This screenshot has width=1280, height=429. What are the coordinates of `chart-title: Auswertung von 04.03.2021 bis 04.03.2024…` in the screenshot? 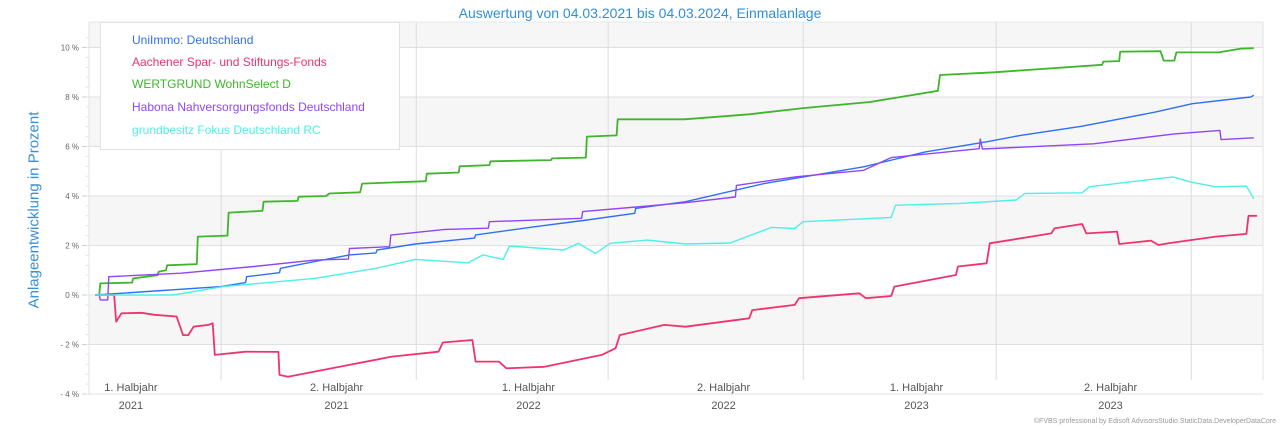 It's located at (640, 13).